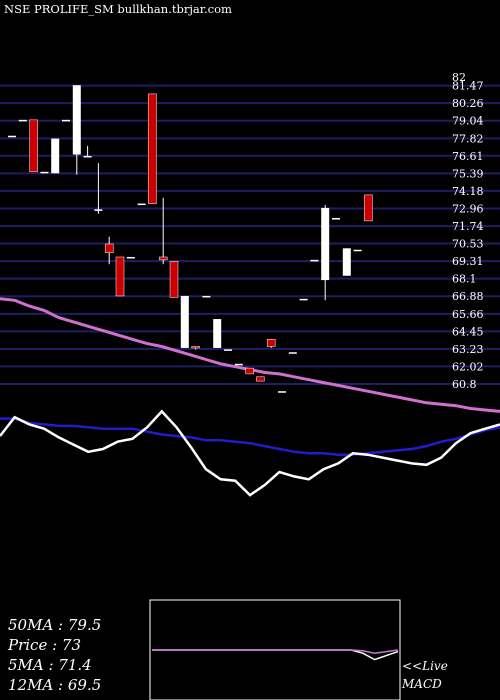 This screenshot has width=500, height=700. What do you see at coordinates (44, 645) in the screenshot?
I see `info-price: Price : 73` at bounding box center [44, 645].